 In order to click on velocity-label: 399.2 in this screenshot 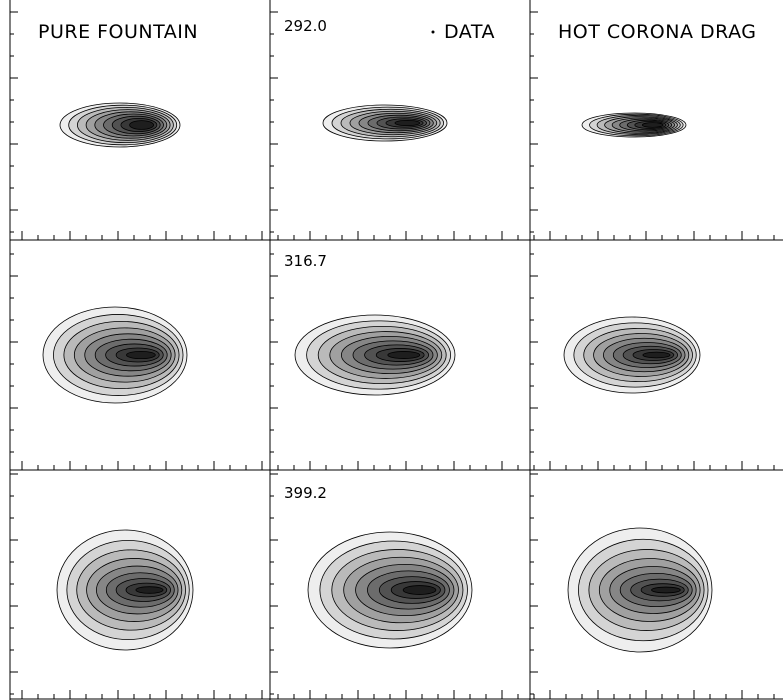, I will do `click(305, 493)`.